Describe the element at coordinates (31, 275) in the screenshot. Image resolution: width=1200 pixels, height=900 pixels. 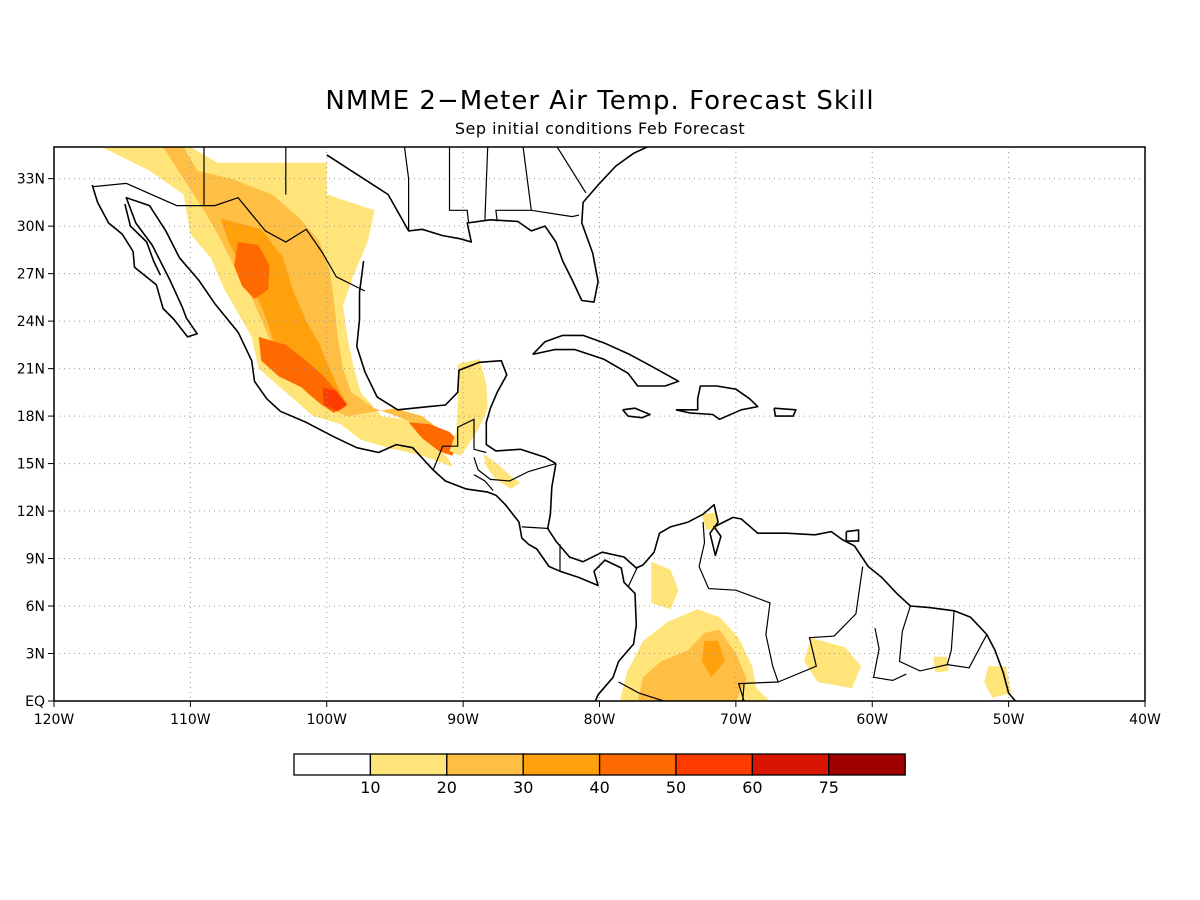
I see `lat-tick-label: 27N` at that location.